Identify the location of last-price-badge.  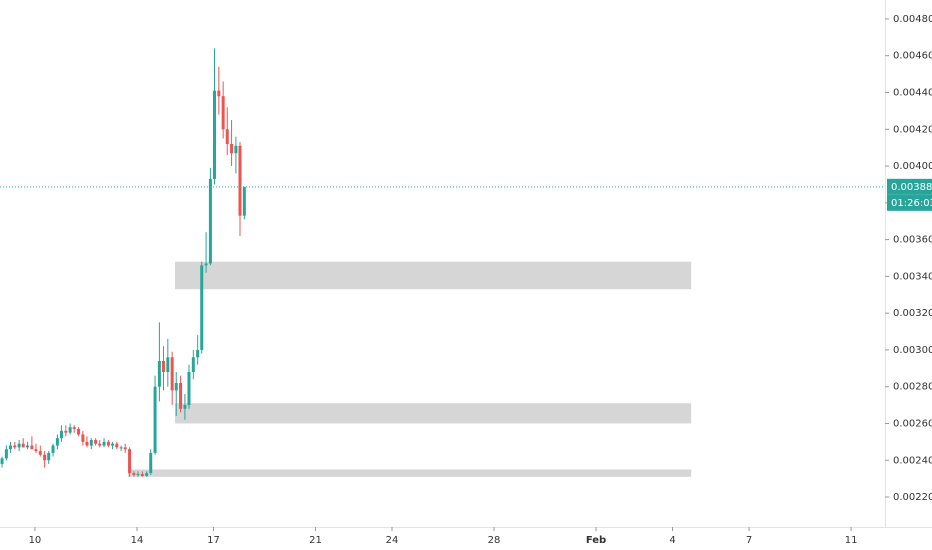
(909, 186).